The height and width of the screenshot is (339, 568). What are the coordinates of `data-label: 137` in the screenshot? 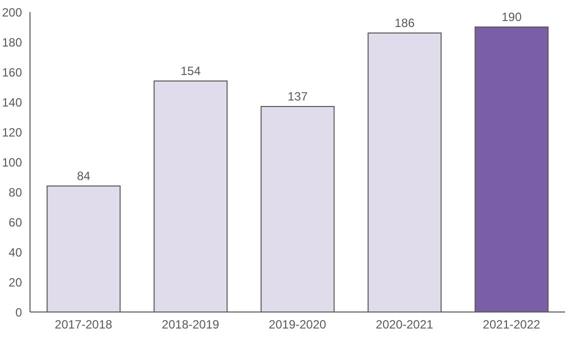 It's located at (298, 97).